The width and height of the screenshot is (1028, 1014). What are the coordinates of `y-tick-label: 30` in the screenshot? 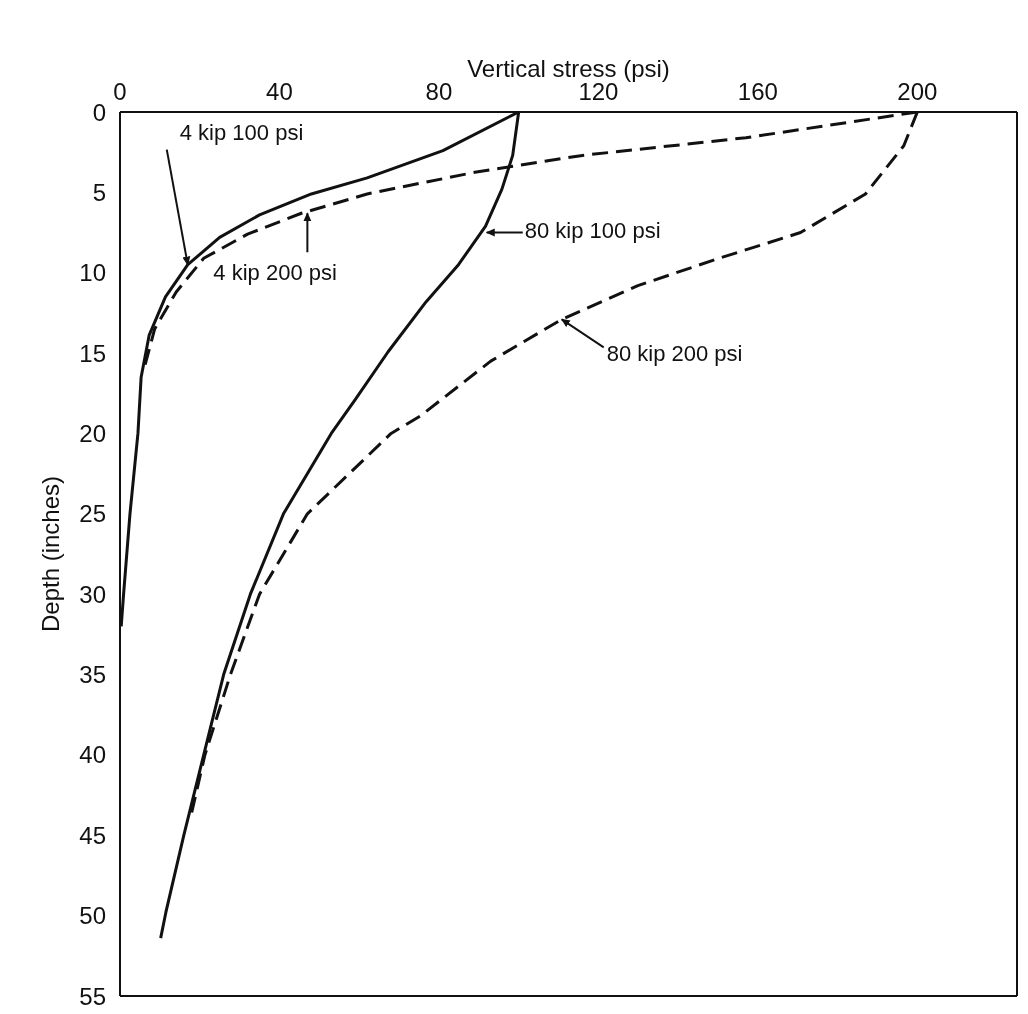 It's located at (92, 594).